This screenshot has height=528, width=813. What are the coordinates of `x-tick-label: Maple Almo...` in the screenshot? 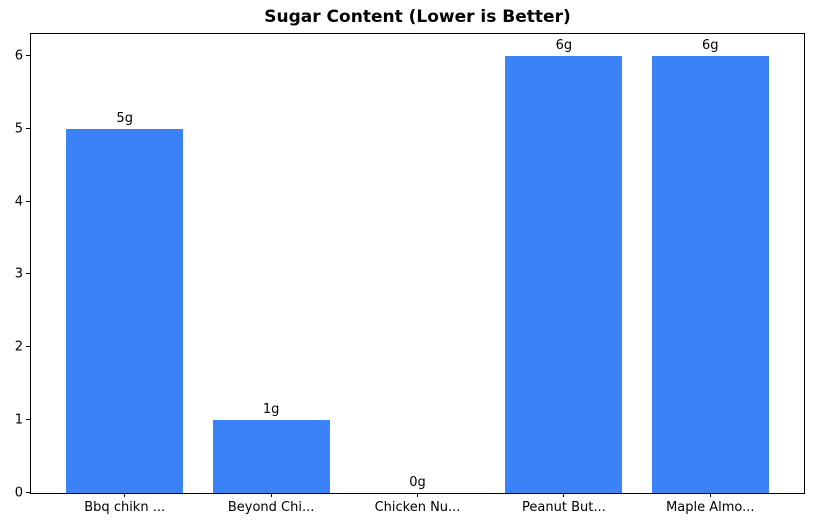 It's located at (710, 507).